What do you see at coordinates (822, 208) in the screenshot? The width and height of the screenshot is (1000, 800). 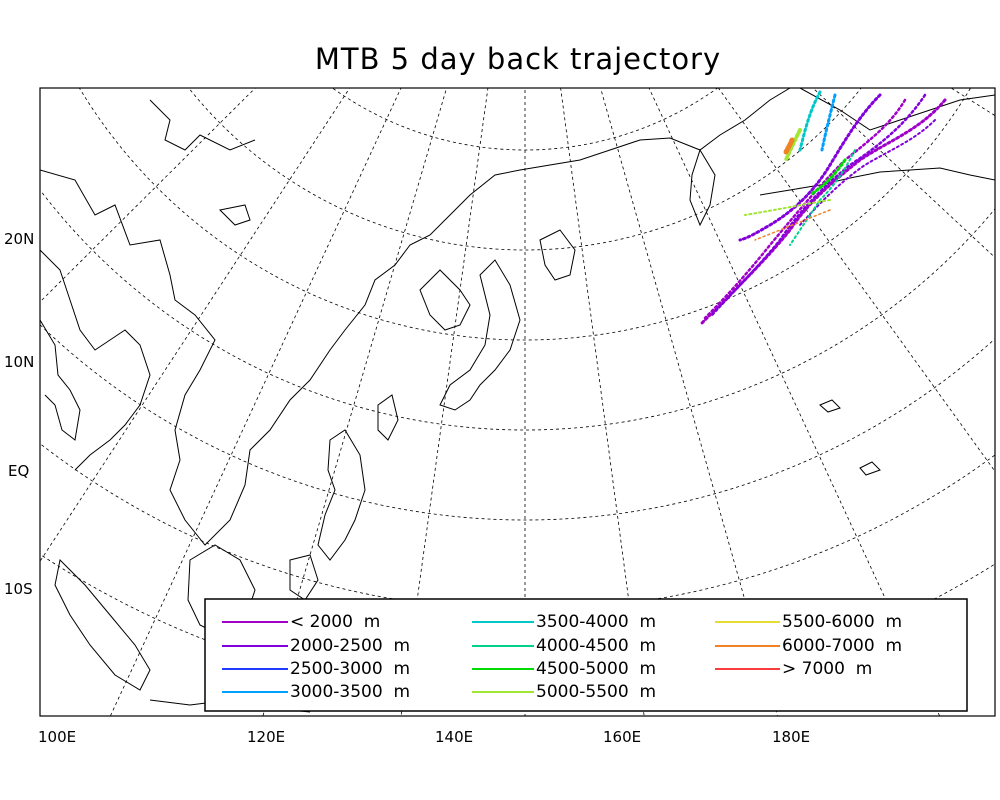 I see `trajectory-bundle` at bounding box center [822, 208].